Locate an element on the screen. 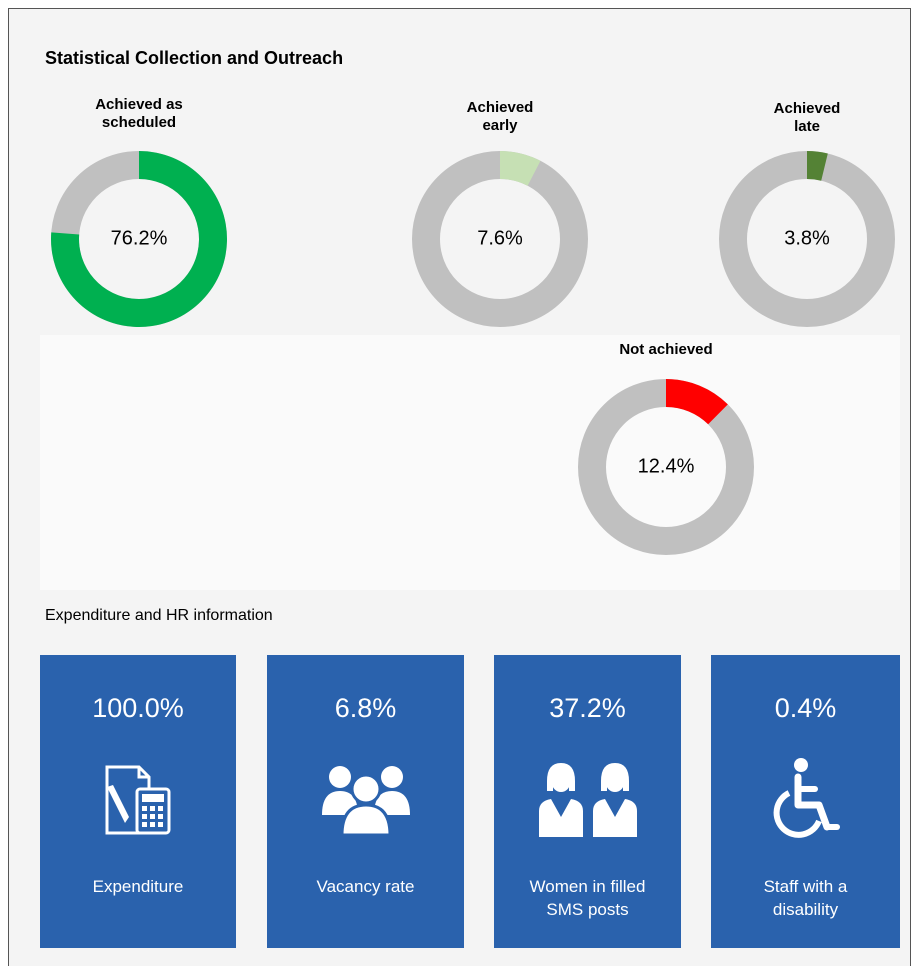 The image size is (915, 969). tile-value: 0.4% is located at coordinates (805, 708).